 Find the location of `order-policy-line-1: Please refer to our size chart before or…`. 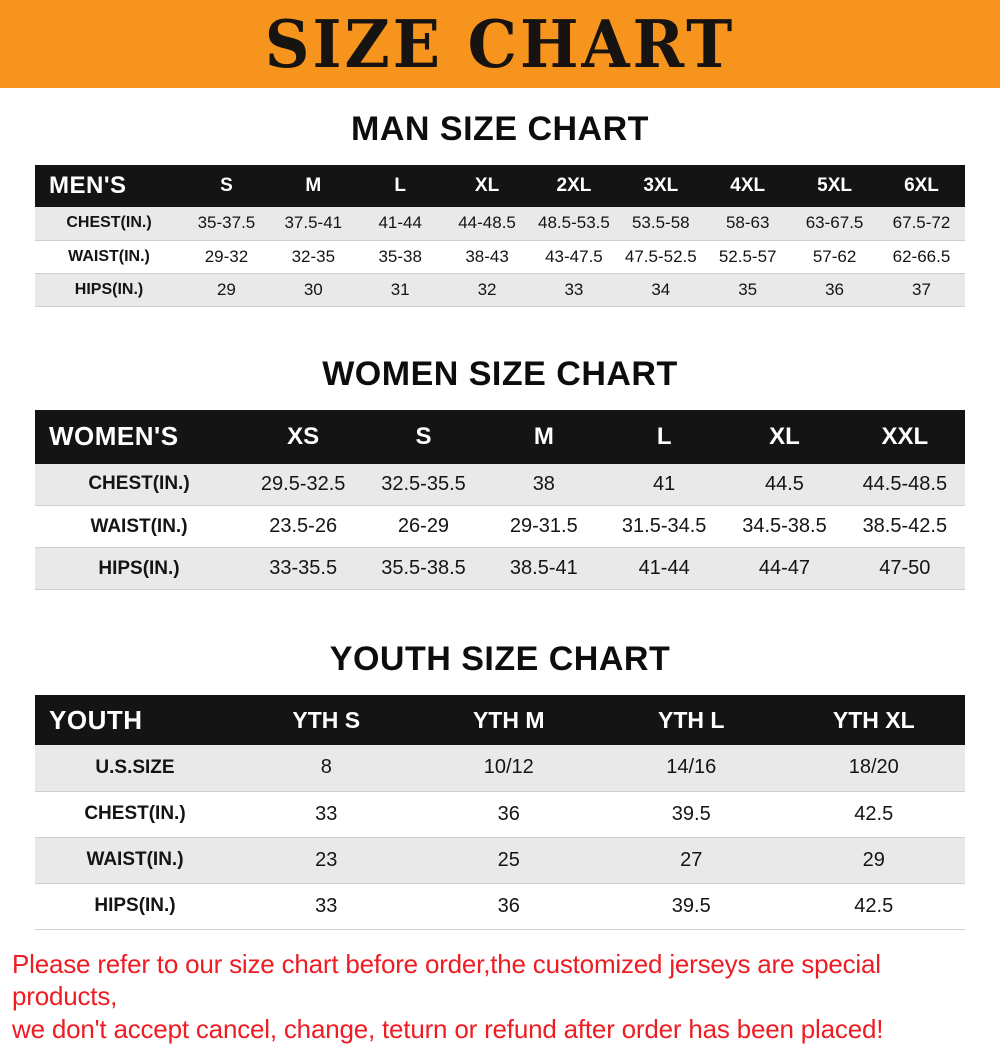

order-policy-line-1: Please refer to our size chart before or… is located at coordinates (501, 980).